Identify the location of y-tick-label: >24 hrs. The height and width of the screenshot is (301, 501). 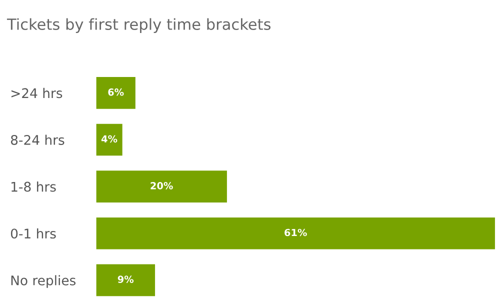
(36, 93).